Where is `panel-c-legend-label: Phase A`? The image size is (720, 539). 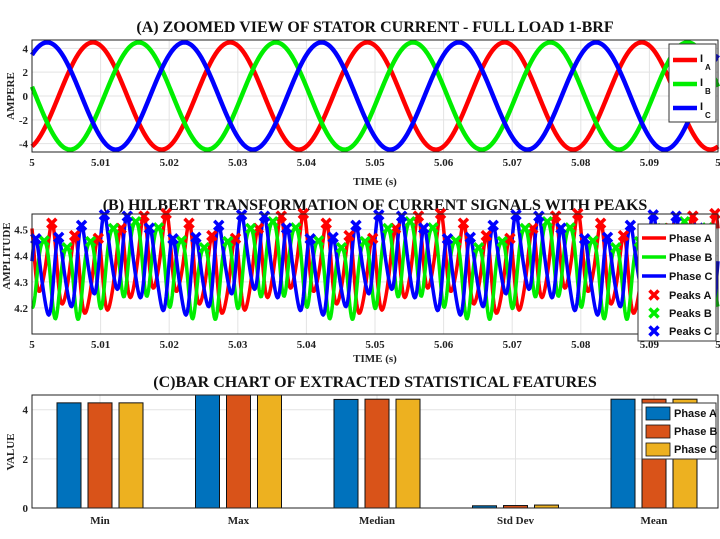
panel-c-legend-label: Phase A is located at coordinates (695, 414).